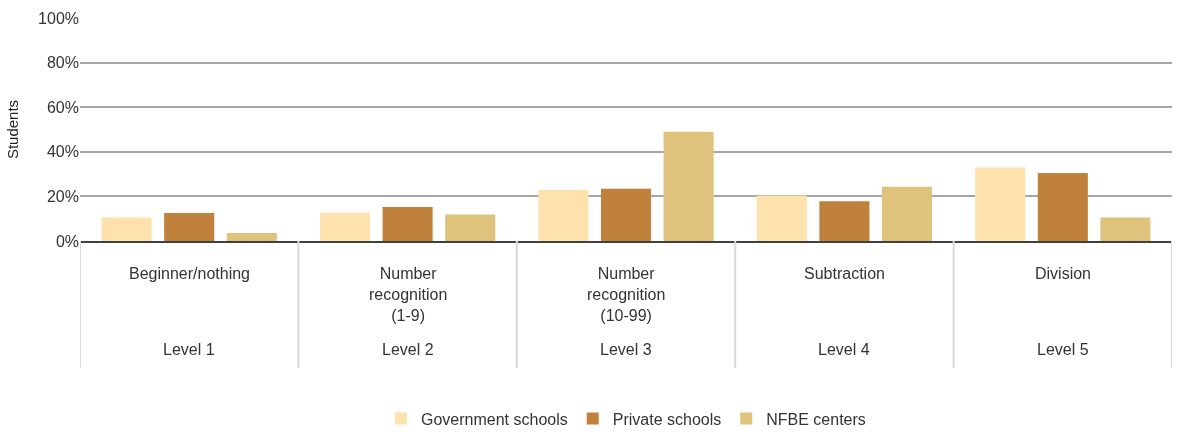 Image resolution: width=1182 pixels, height=446 pixels. What do you see at coordinates (667, 419) in the screenshot?
I see `legend-label: Private schools` at bounding box center [667, 419].